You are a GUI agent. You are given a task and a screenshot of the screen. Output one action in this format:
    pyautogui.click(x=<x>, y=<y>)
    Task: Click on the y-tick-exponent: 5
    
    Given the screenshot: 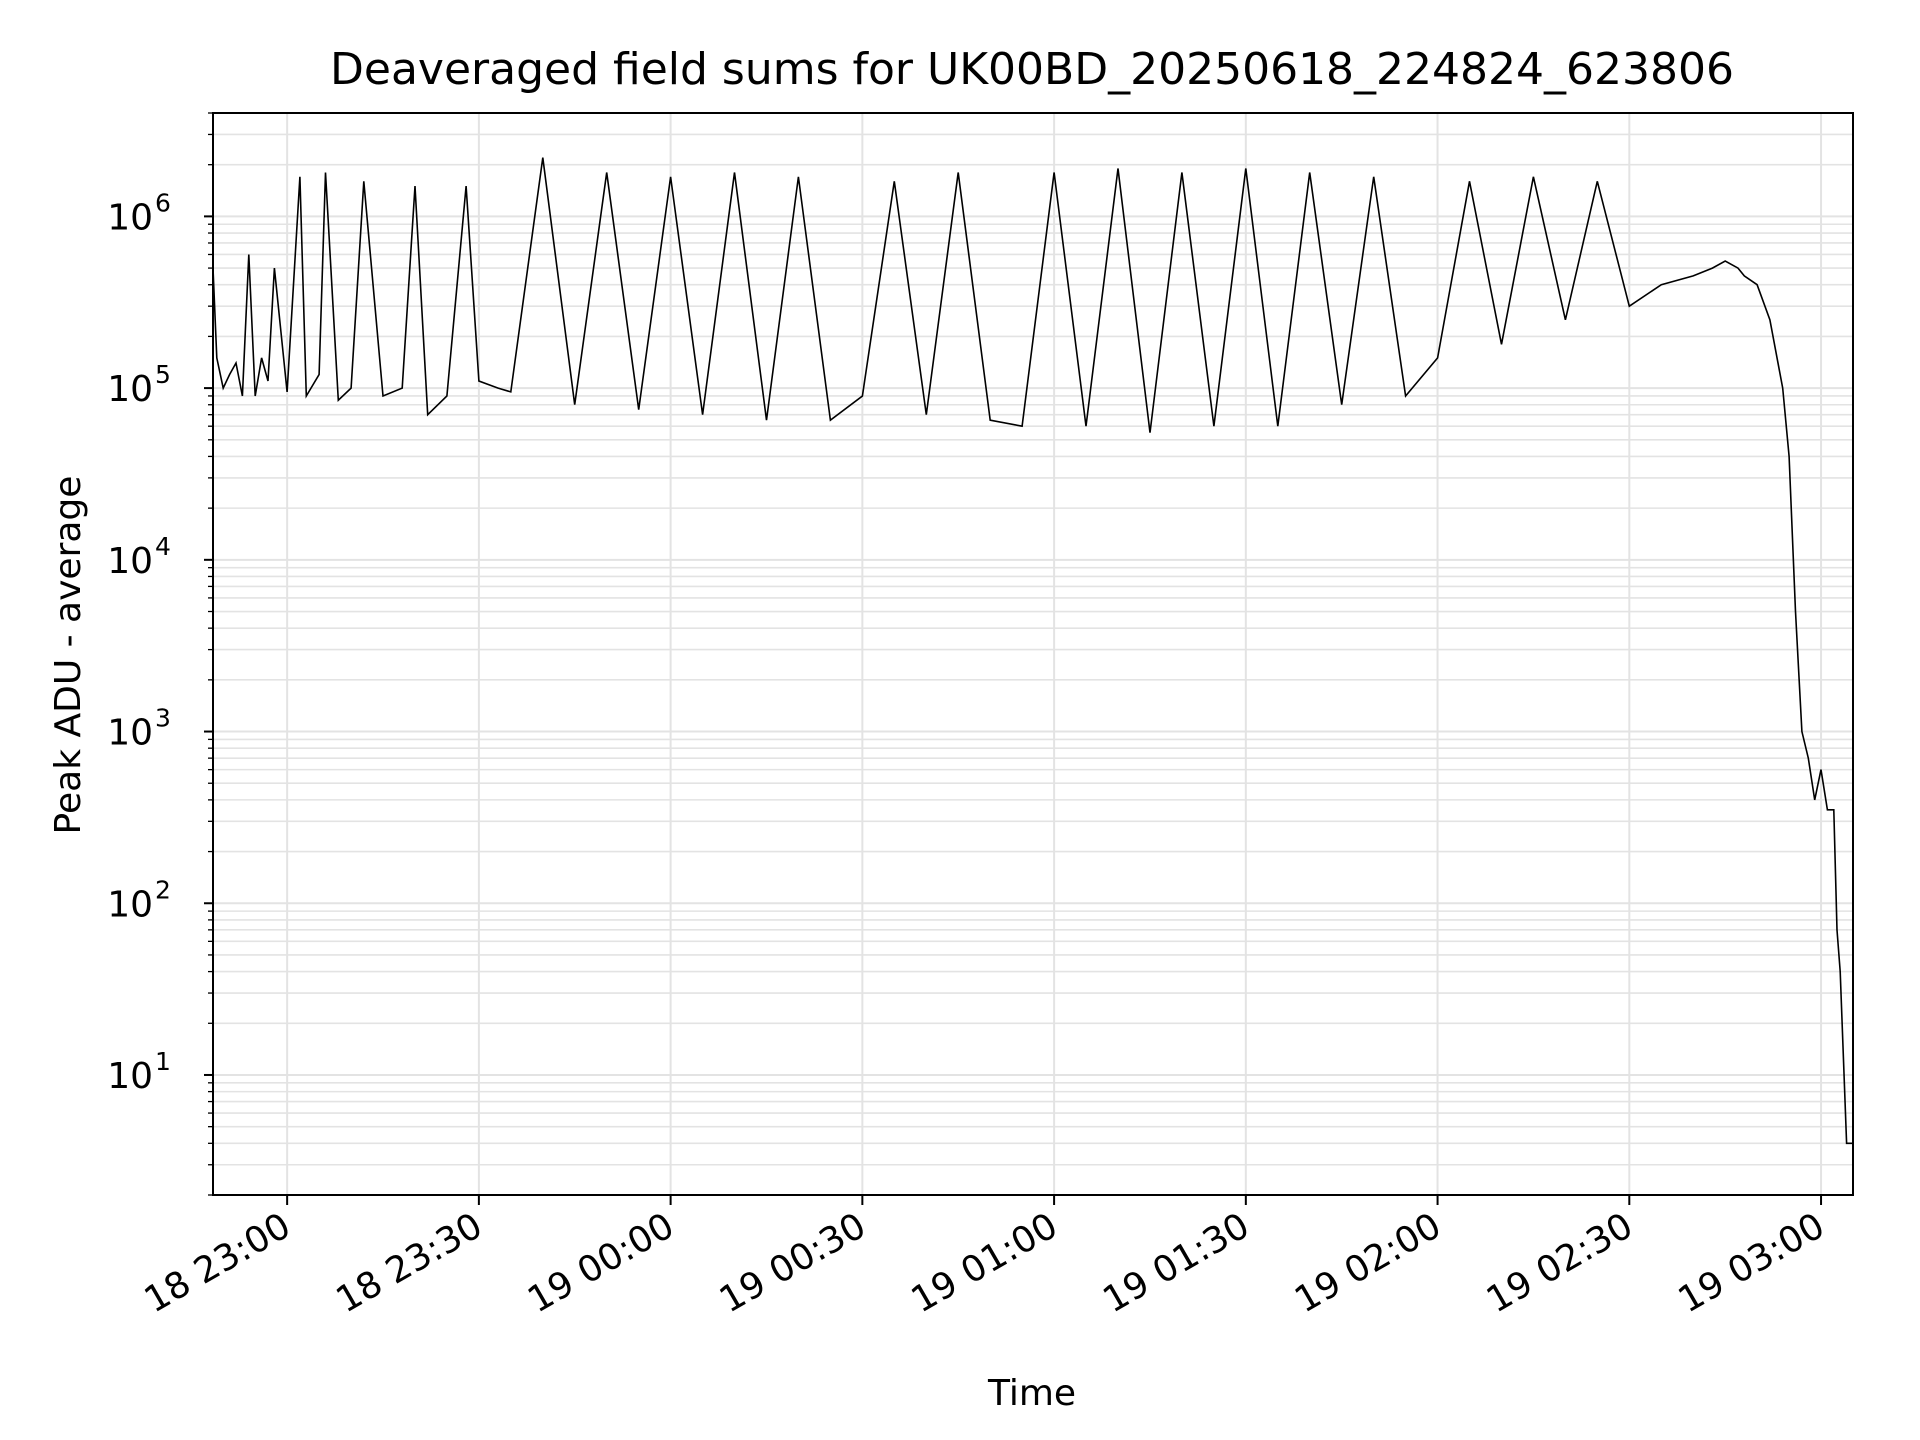 What is the action you would take?
    pyautogui.click(x=163, y=374)
    